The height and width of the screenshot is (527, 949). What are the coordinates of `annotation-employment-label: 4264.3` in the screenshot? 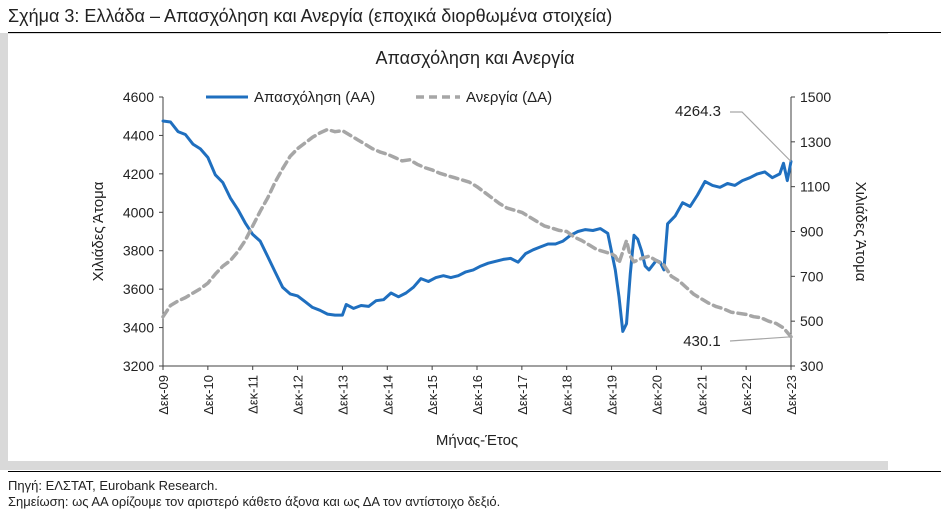 It's located at (698, 111).